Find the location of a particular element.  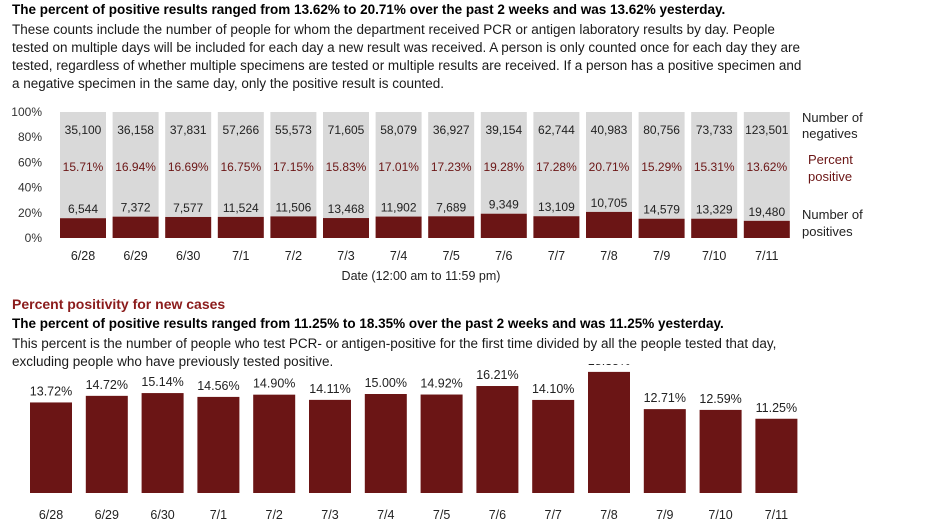

positives-count-label: 13,109 is located at coordinates (556, 207).